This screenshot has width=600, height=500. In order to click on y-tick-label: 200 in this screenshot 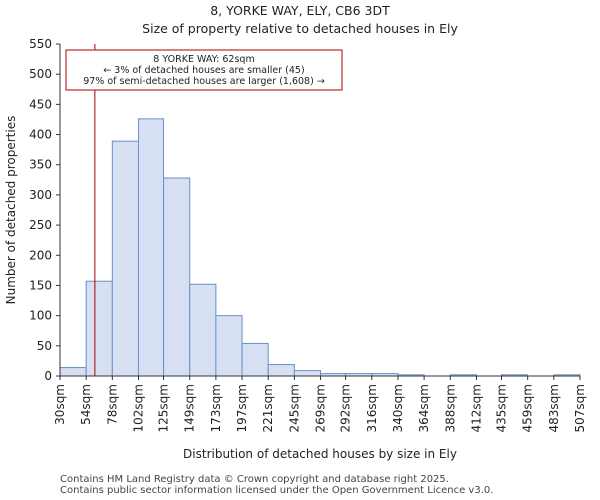, I will do `click(40, 255)`.